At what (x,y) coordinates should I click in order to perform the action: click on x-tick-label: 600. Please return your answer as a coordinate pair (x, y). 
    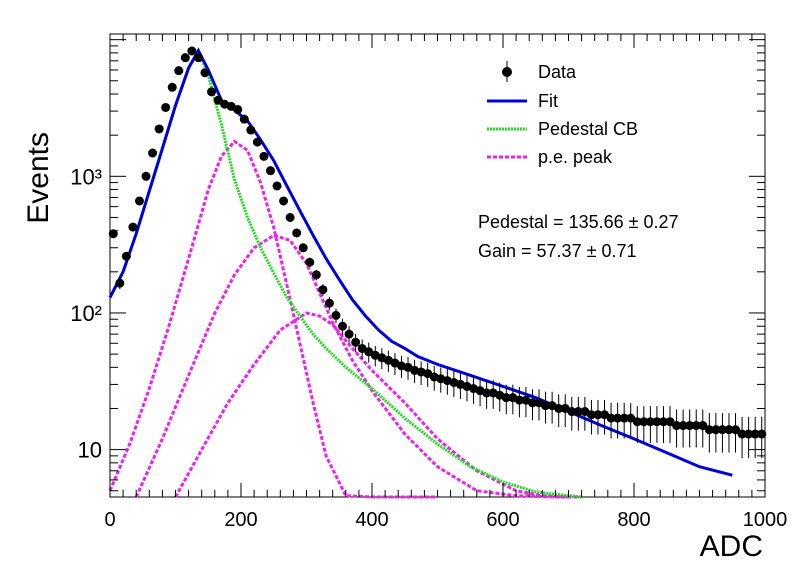
    Looking at the image, I should click on (502, 520).